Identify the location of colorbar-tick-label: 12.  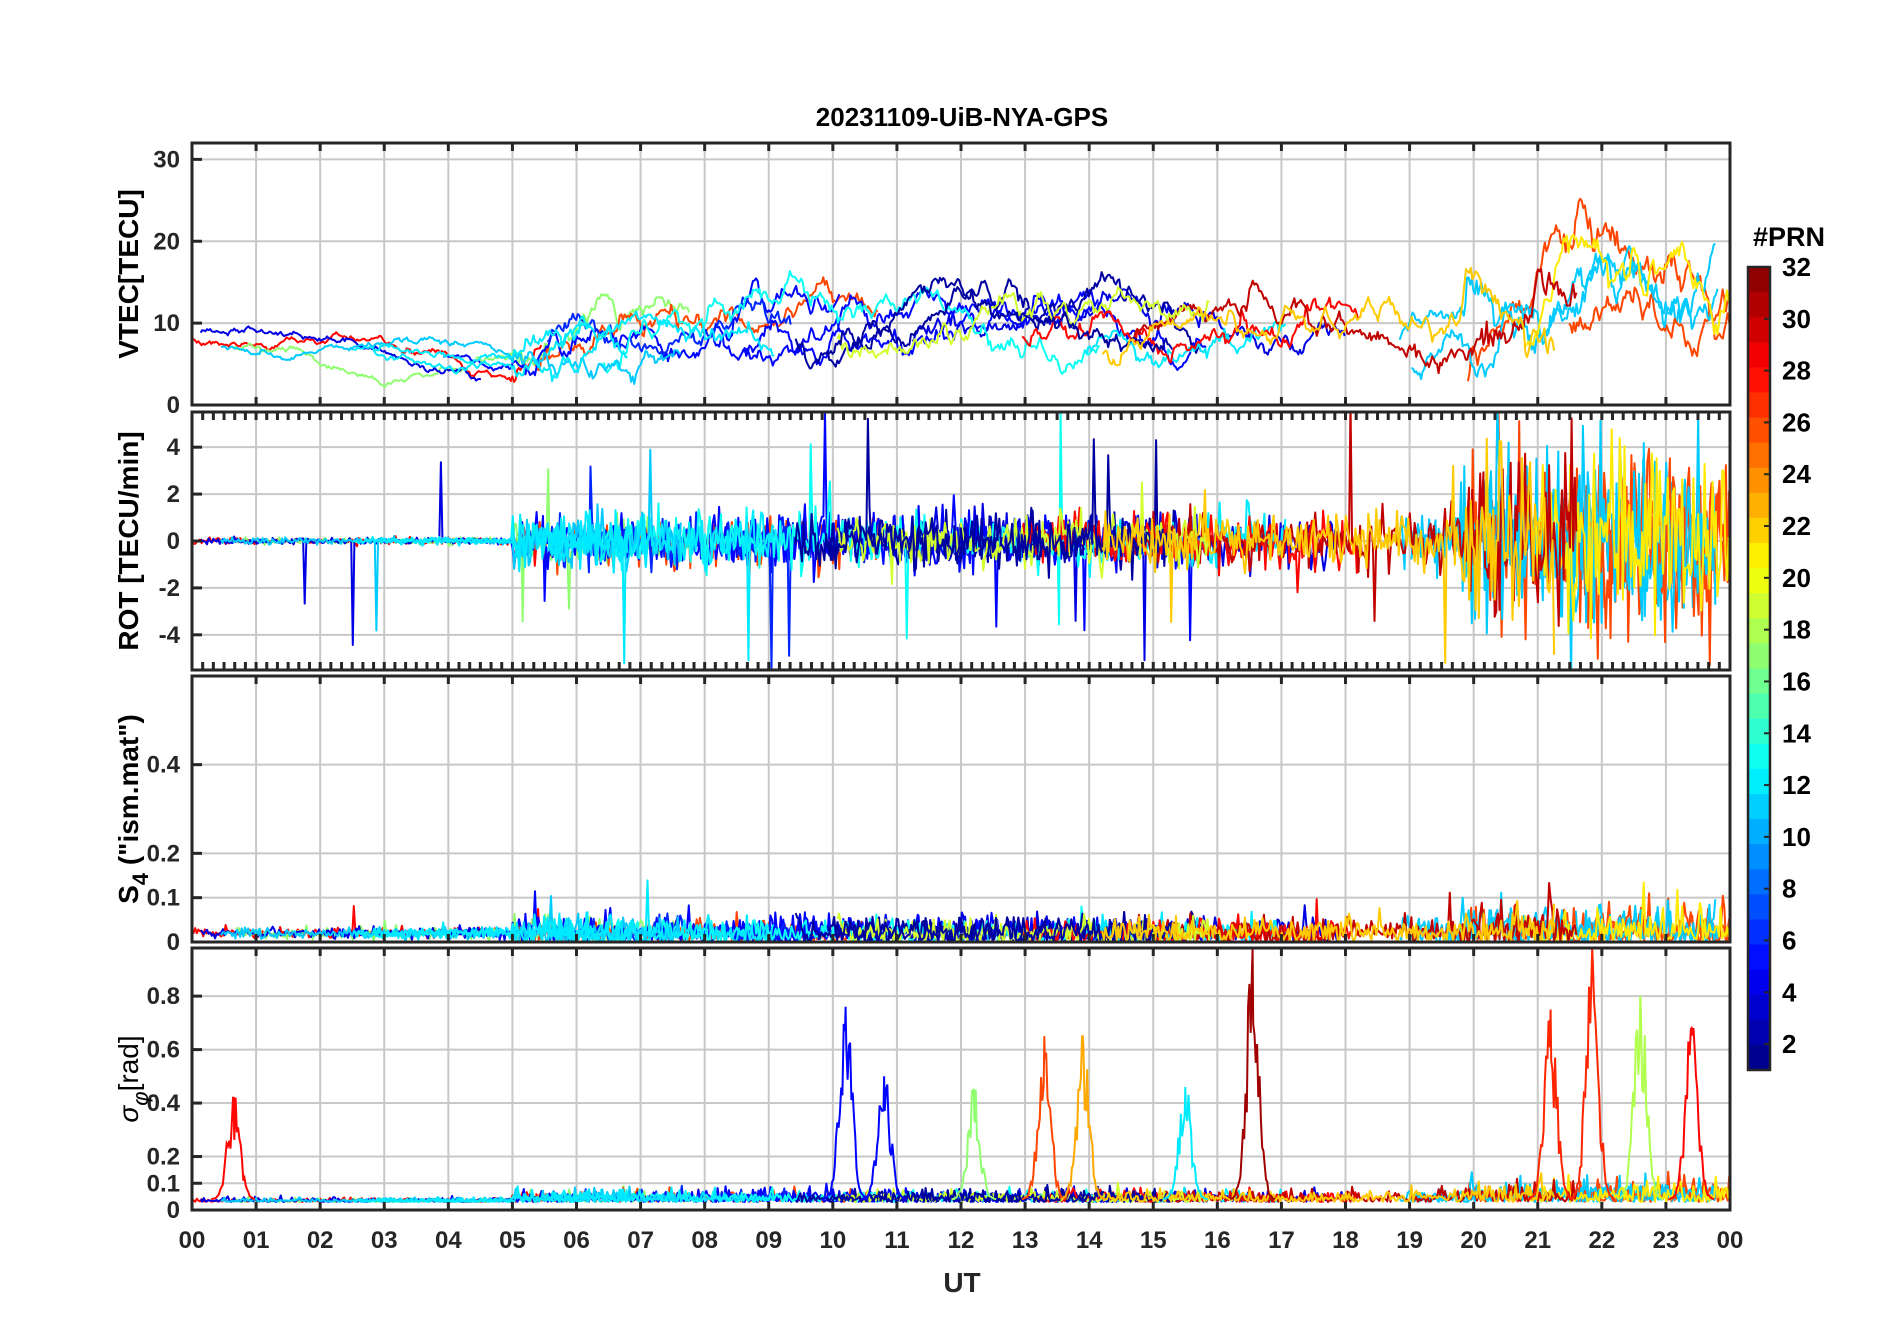
(1796, 785).